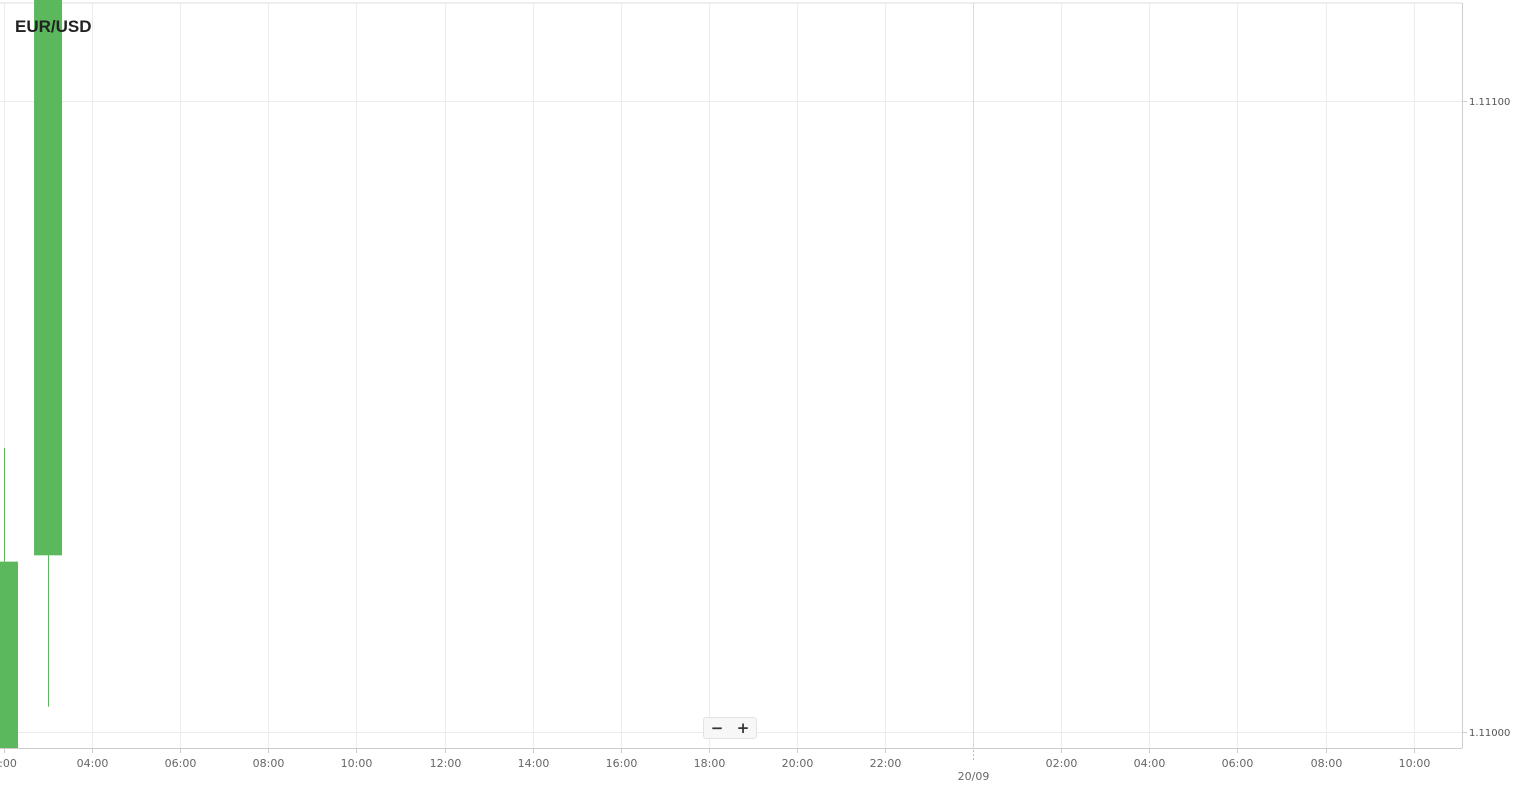 This screenshot has width=1521, height=789. Describe the element at coordinates (1489, 733) in the screenshot. I see `y-tick-label: 1.11000` at that location.